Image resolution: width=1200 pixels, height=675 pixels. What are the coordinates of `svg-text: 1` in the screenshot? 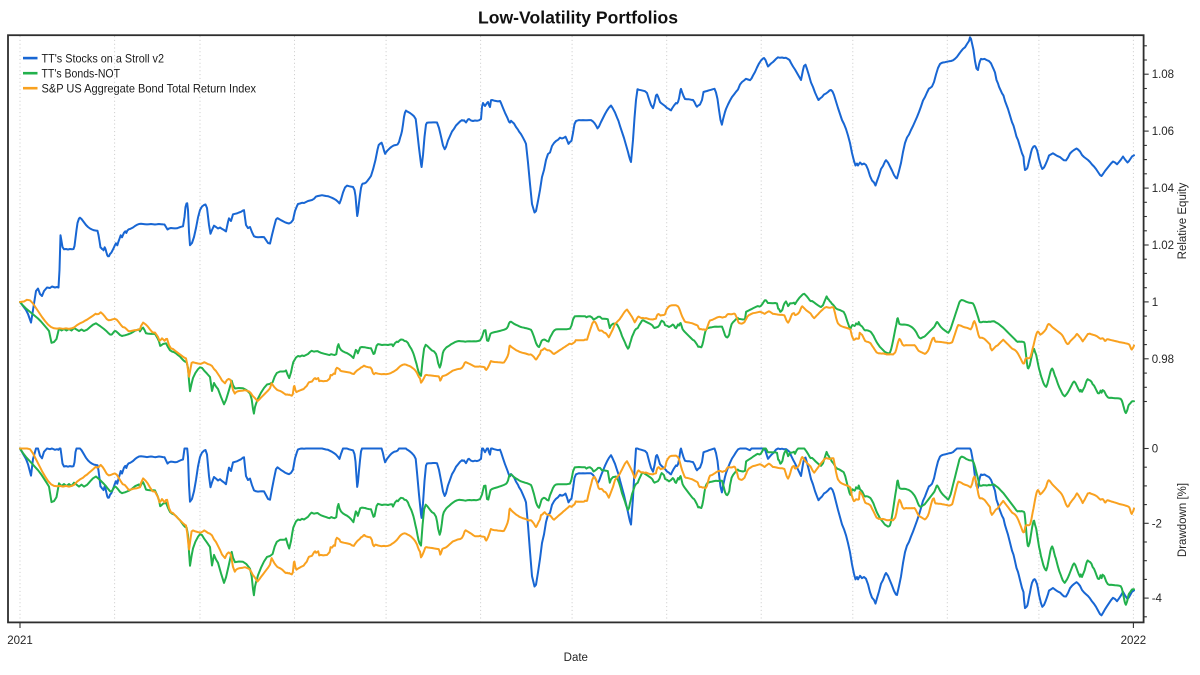 It's located at (1155, 303).